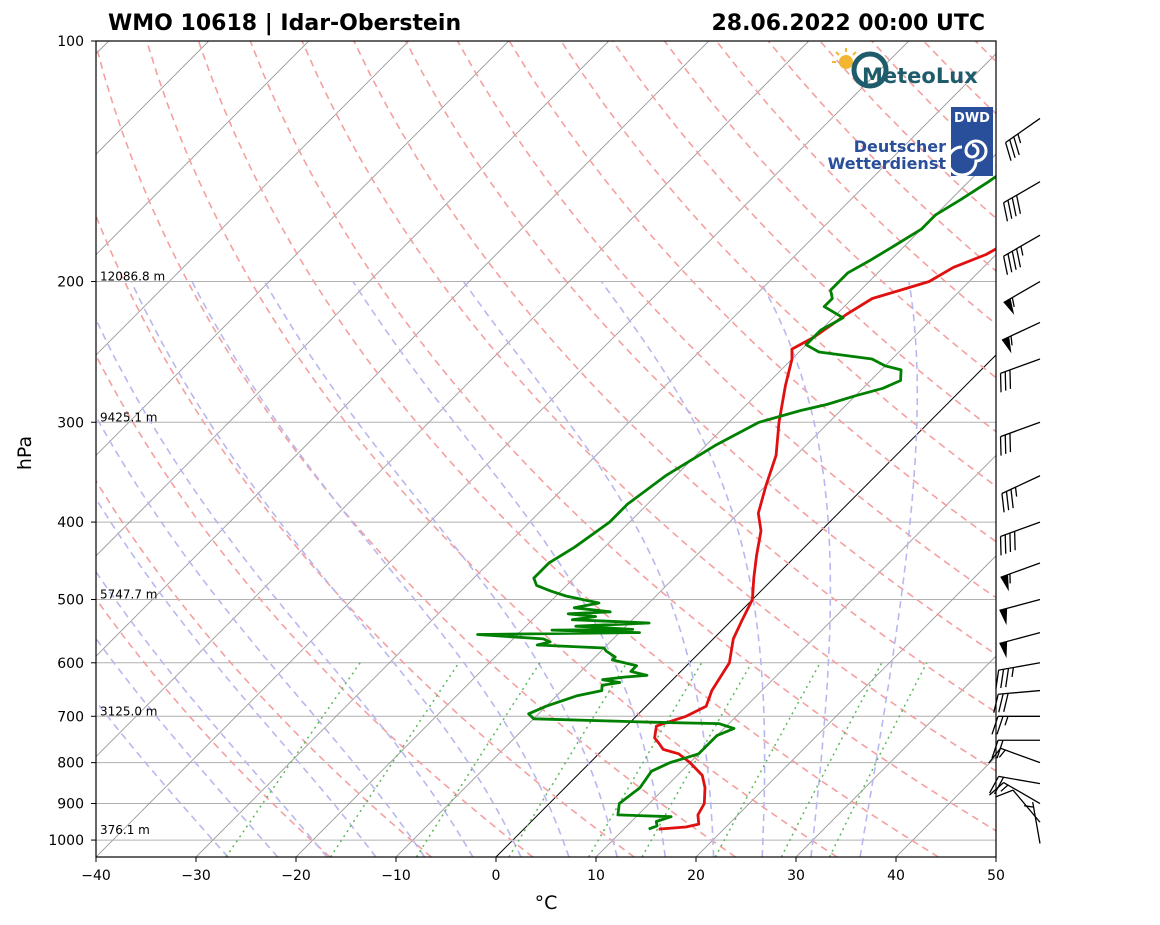 Image resolution: width=1160 pixels, height=925 pixels. I want to click on y-tick-label: 900, so click(70, 805).